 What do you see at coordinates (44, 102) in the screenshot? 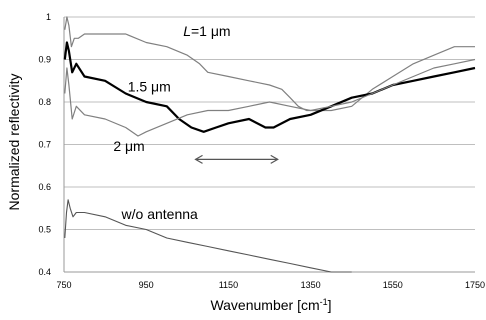
I see `y-tick-label-4: 0.8` at bounding box center [44, 102].